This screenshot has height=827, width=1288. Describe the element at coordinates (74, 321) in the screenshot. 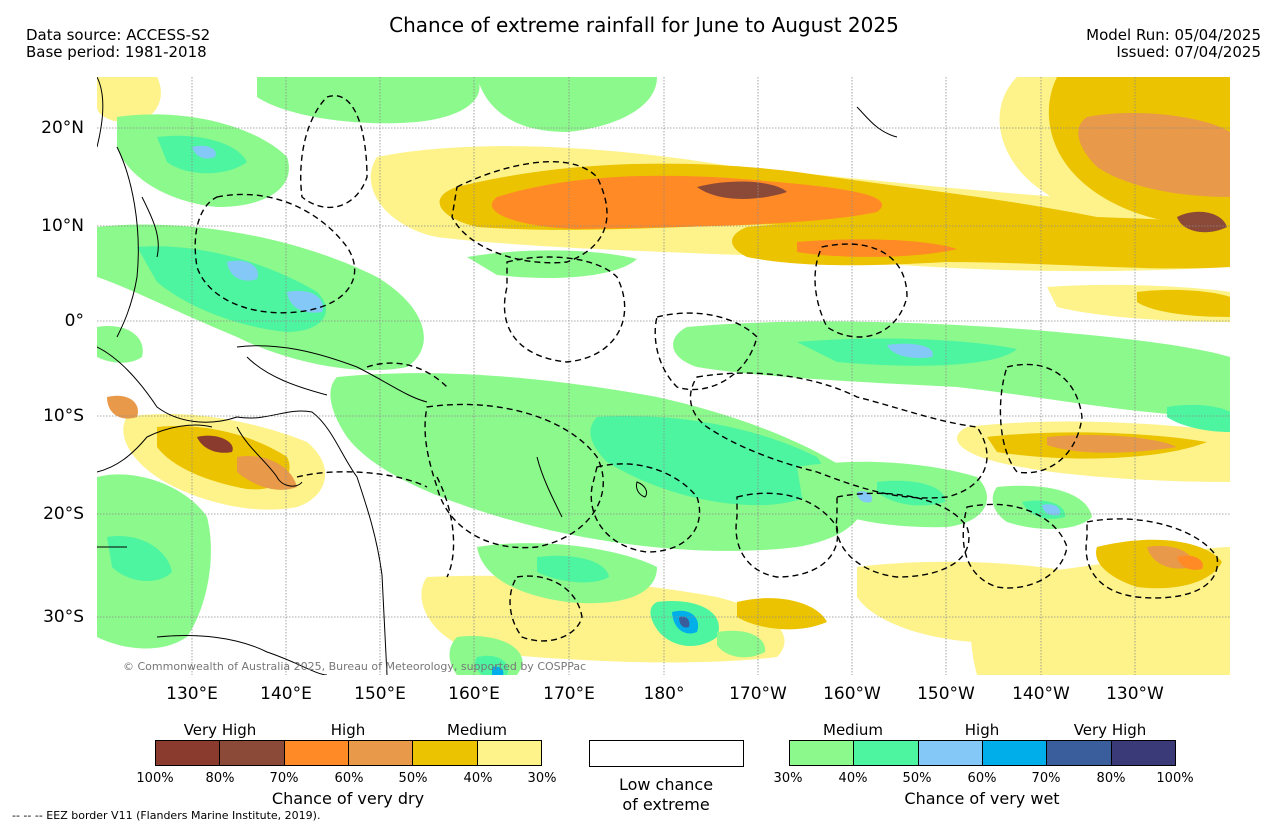

I see `lat-label-0: 0°` at that location.